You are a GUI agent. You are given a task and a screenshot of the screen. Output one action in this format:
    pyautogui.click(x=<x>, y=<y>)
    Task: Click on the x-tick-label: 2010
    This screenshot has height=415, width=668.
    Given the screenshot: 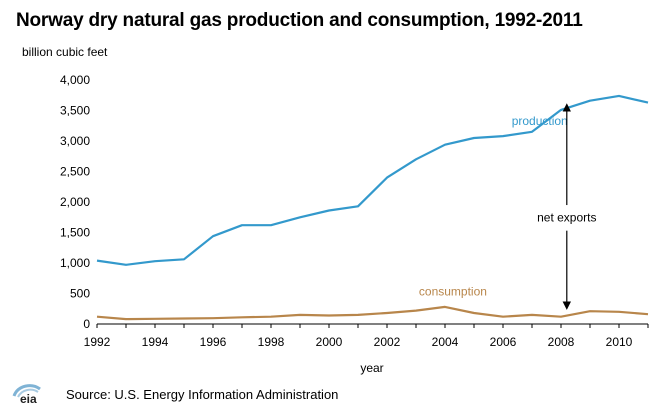 What is the action you would take?
    pyautogui.click(x=619, y=342)
    